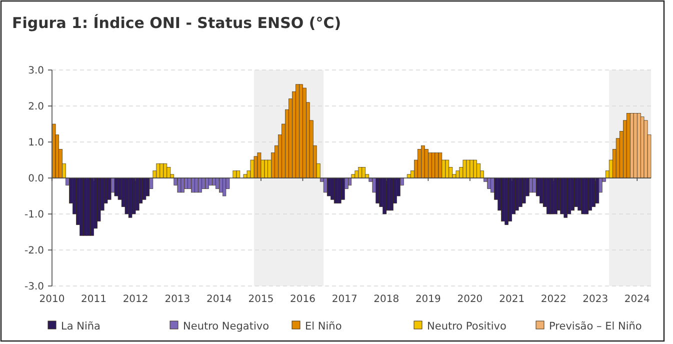 This screenshot has width=673, height=344. I want to click on legend-label: Previsão – El Niño, so click(595, 326).